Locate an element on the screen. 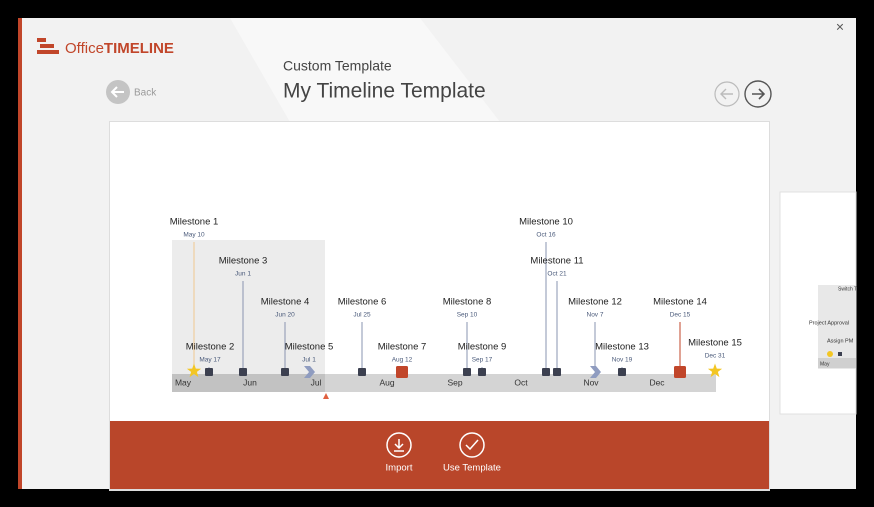 This screenshot has width=874, height=507. month-label: Oct is located at coordinates (521, 382).